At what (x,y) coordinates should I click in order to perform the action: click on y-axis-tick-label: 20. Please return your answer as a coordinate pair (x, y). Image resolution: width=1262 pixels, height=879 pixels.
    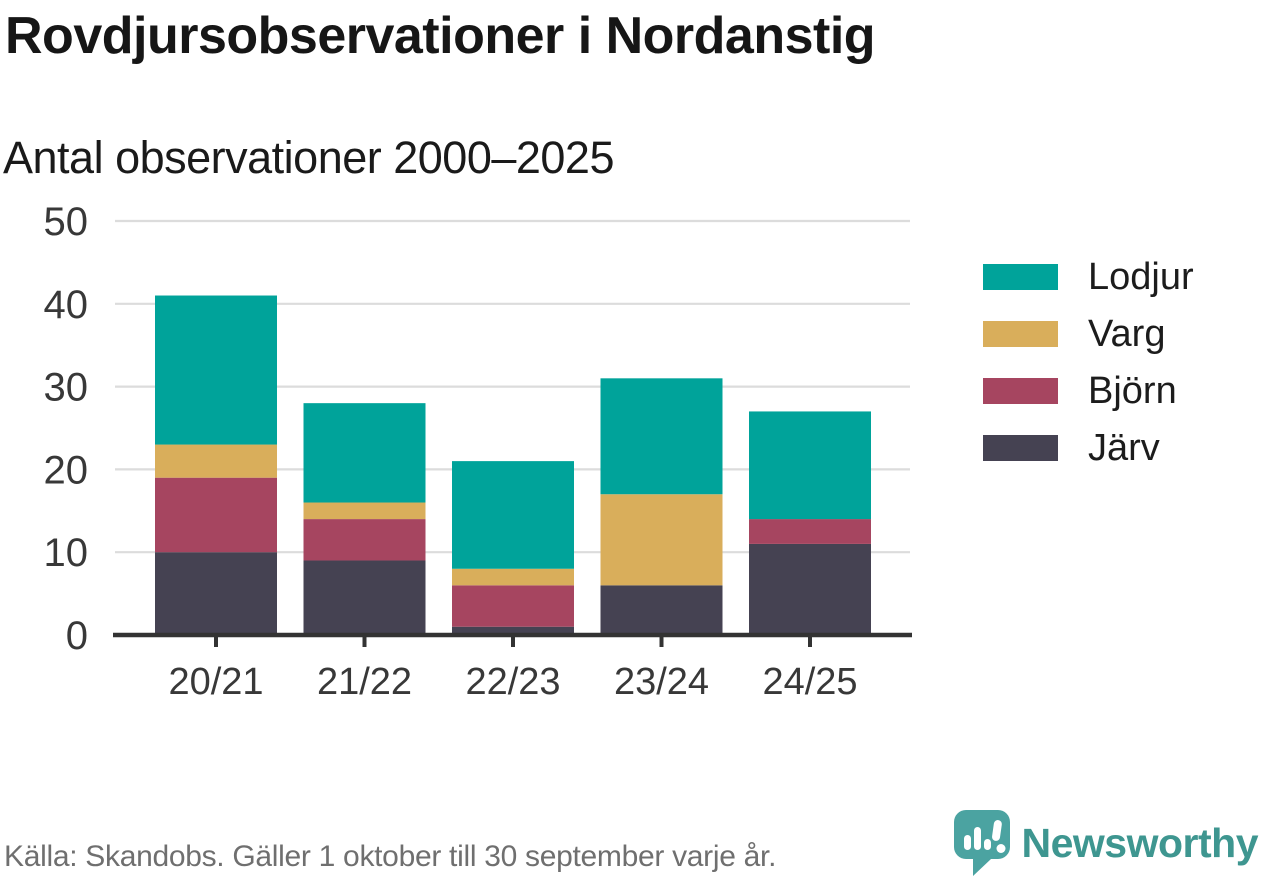
    Looking at the image, I should click on (66, 470).